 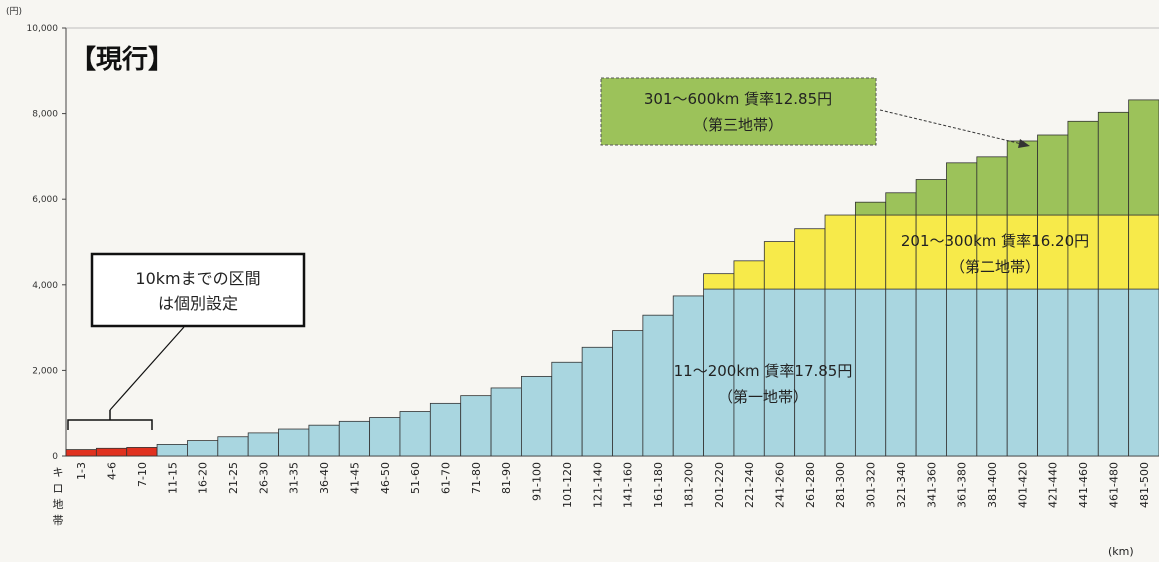 I want to click on x-tick-label: 381-400, so click(x=992, y=485).